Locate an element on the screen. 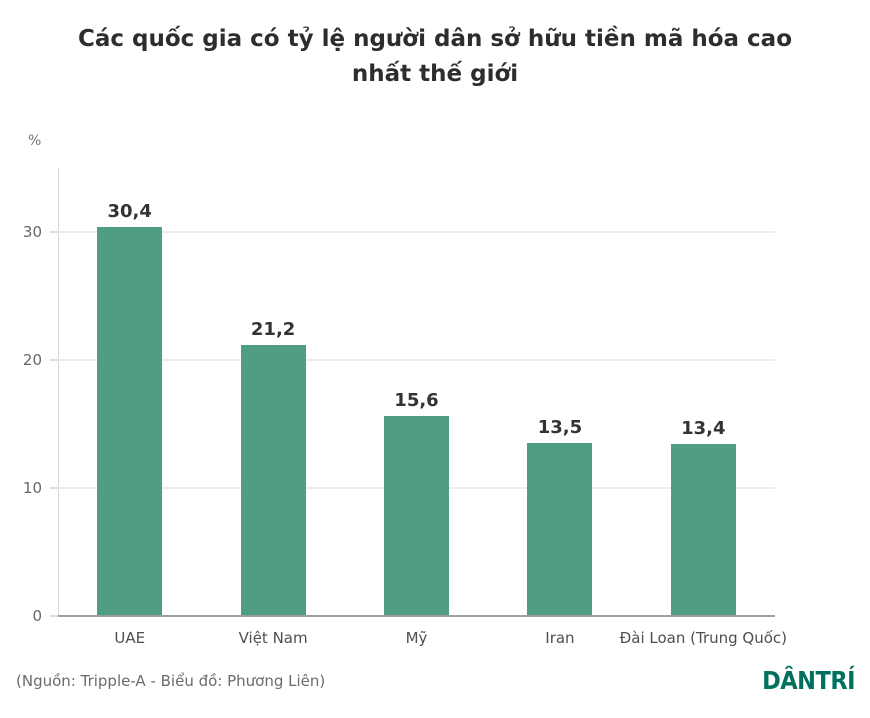 This screenshot has height=718, width=870. y-tick-label: 20 is located at coordinates (32, 360).